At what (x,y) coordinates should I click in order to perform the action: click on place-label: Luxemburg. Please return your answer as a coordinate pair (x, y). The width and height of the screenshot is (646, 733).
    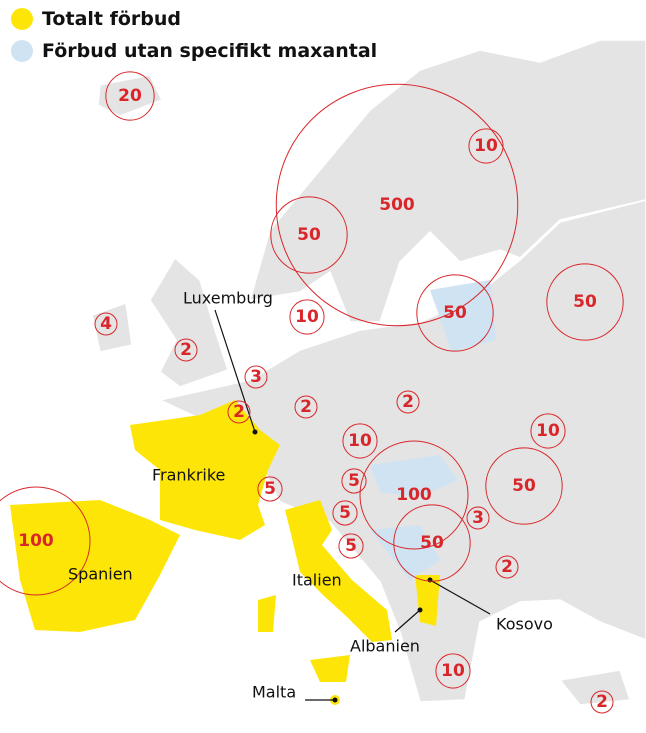
    Looking at the image, I should click on (228, 298).